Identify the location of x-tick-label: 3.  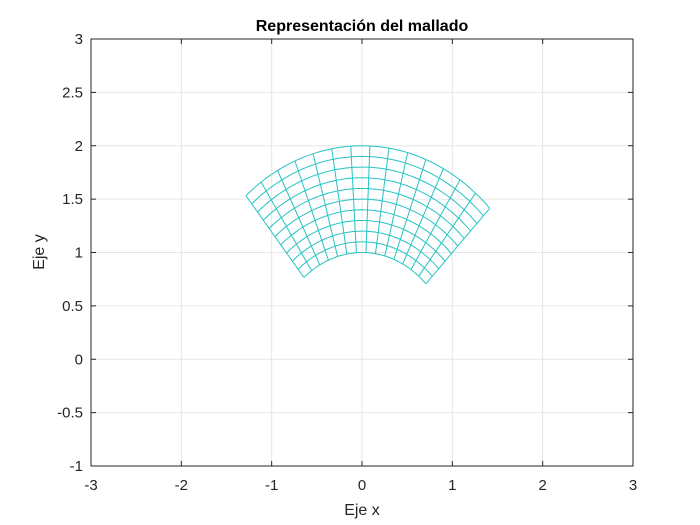
(633, 485).